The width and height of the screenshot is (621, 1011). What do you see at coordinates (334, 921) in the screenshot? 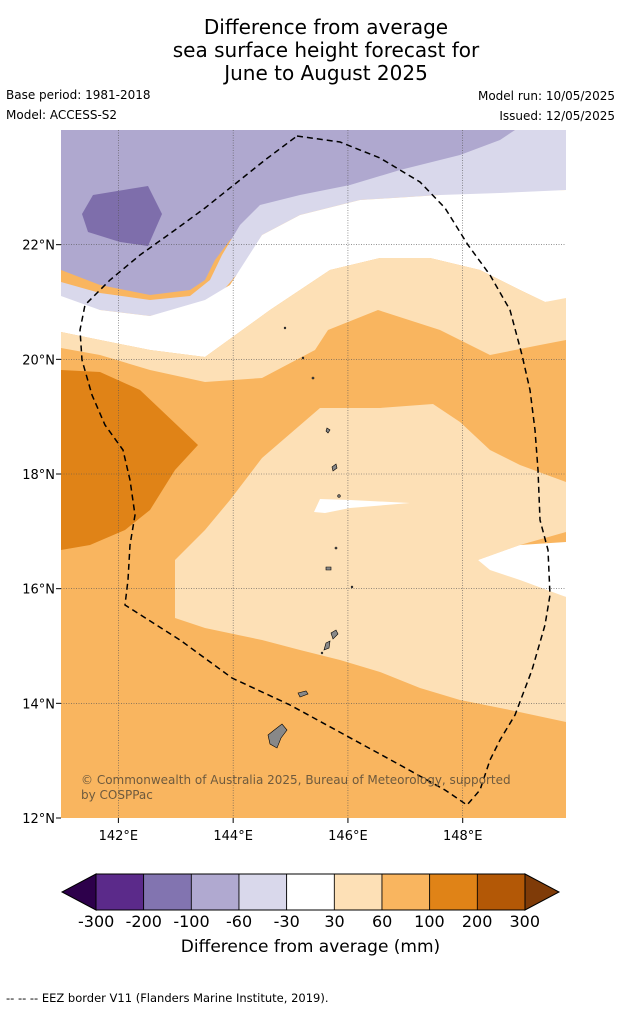
I see `colorbar-label: 30` at bounding box center [334, 921].